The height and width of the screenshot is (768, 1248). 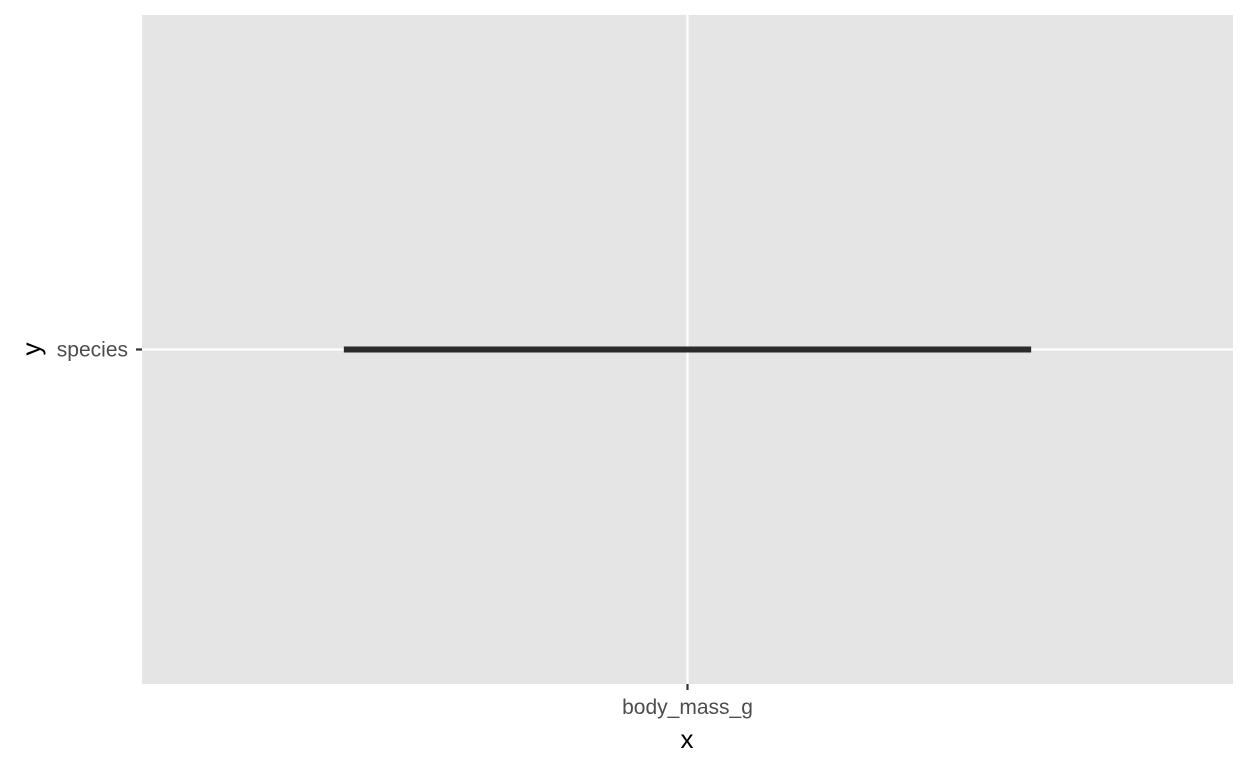 I want to click on x-axis-title: x, so click(x=687, y=739).